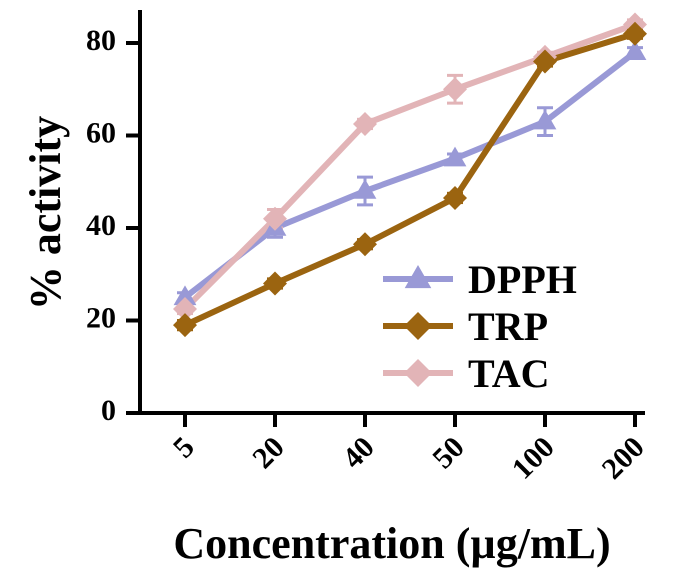 The image size is (685, 580). I want to click on x-tick-label-20: 20, so click(268, 452).